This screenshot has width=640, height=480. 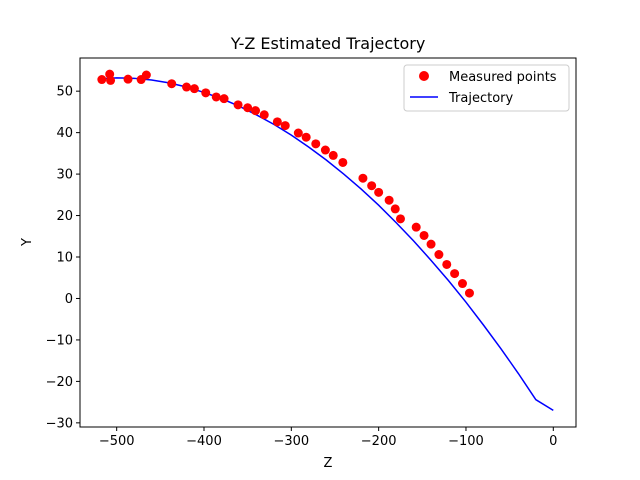 I want to click on x-tick-label: −500, so click(x=117, y=441).